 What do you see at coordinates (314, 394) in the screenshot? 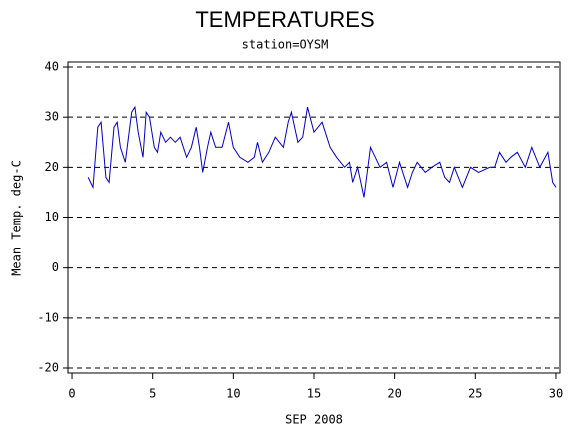
I see `x-tick-label: 15` at bounding box center [314, 394].